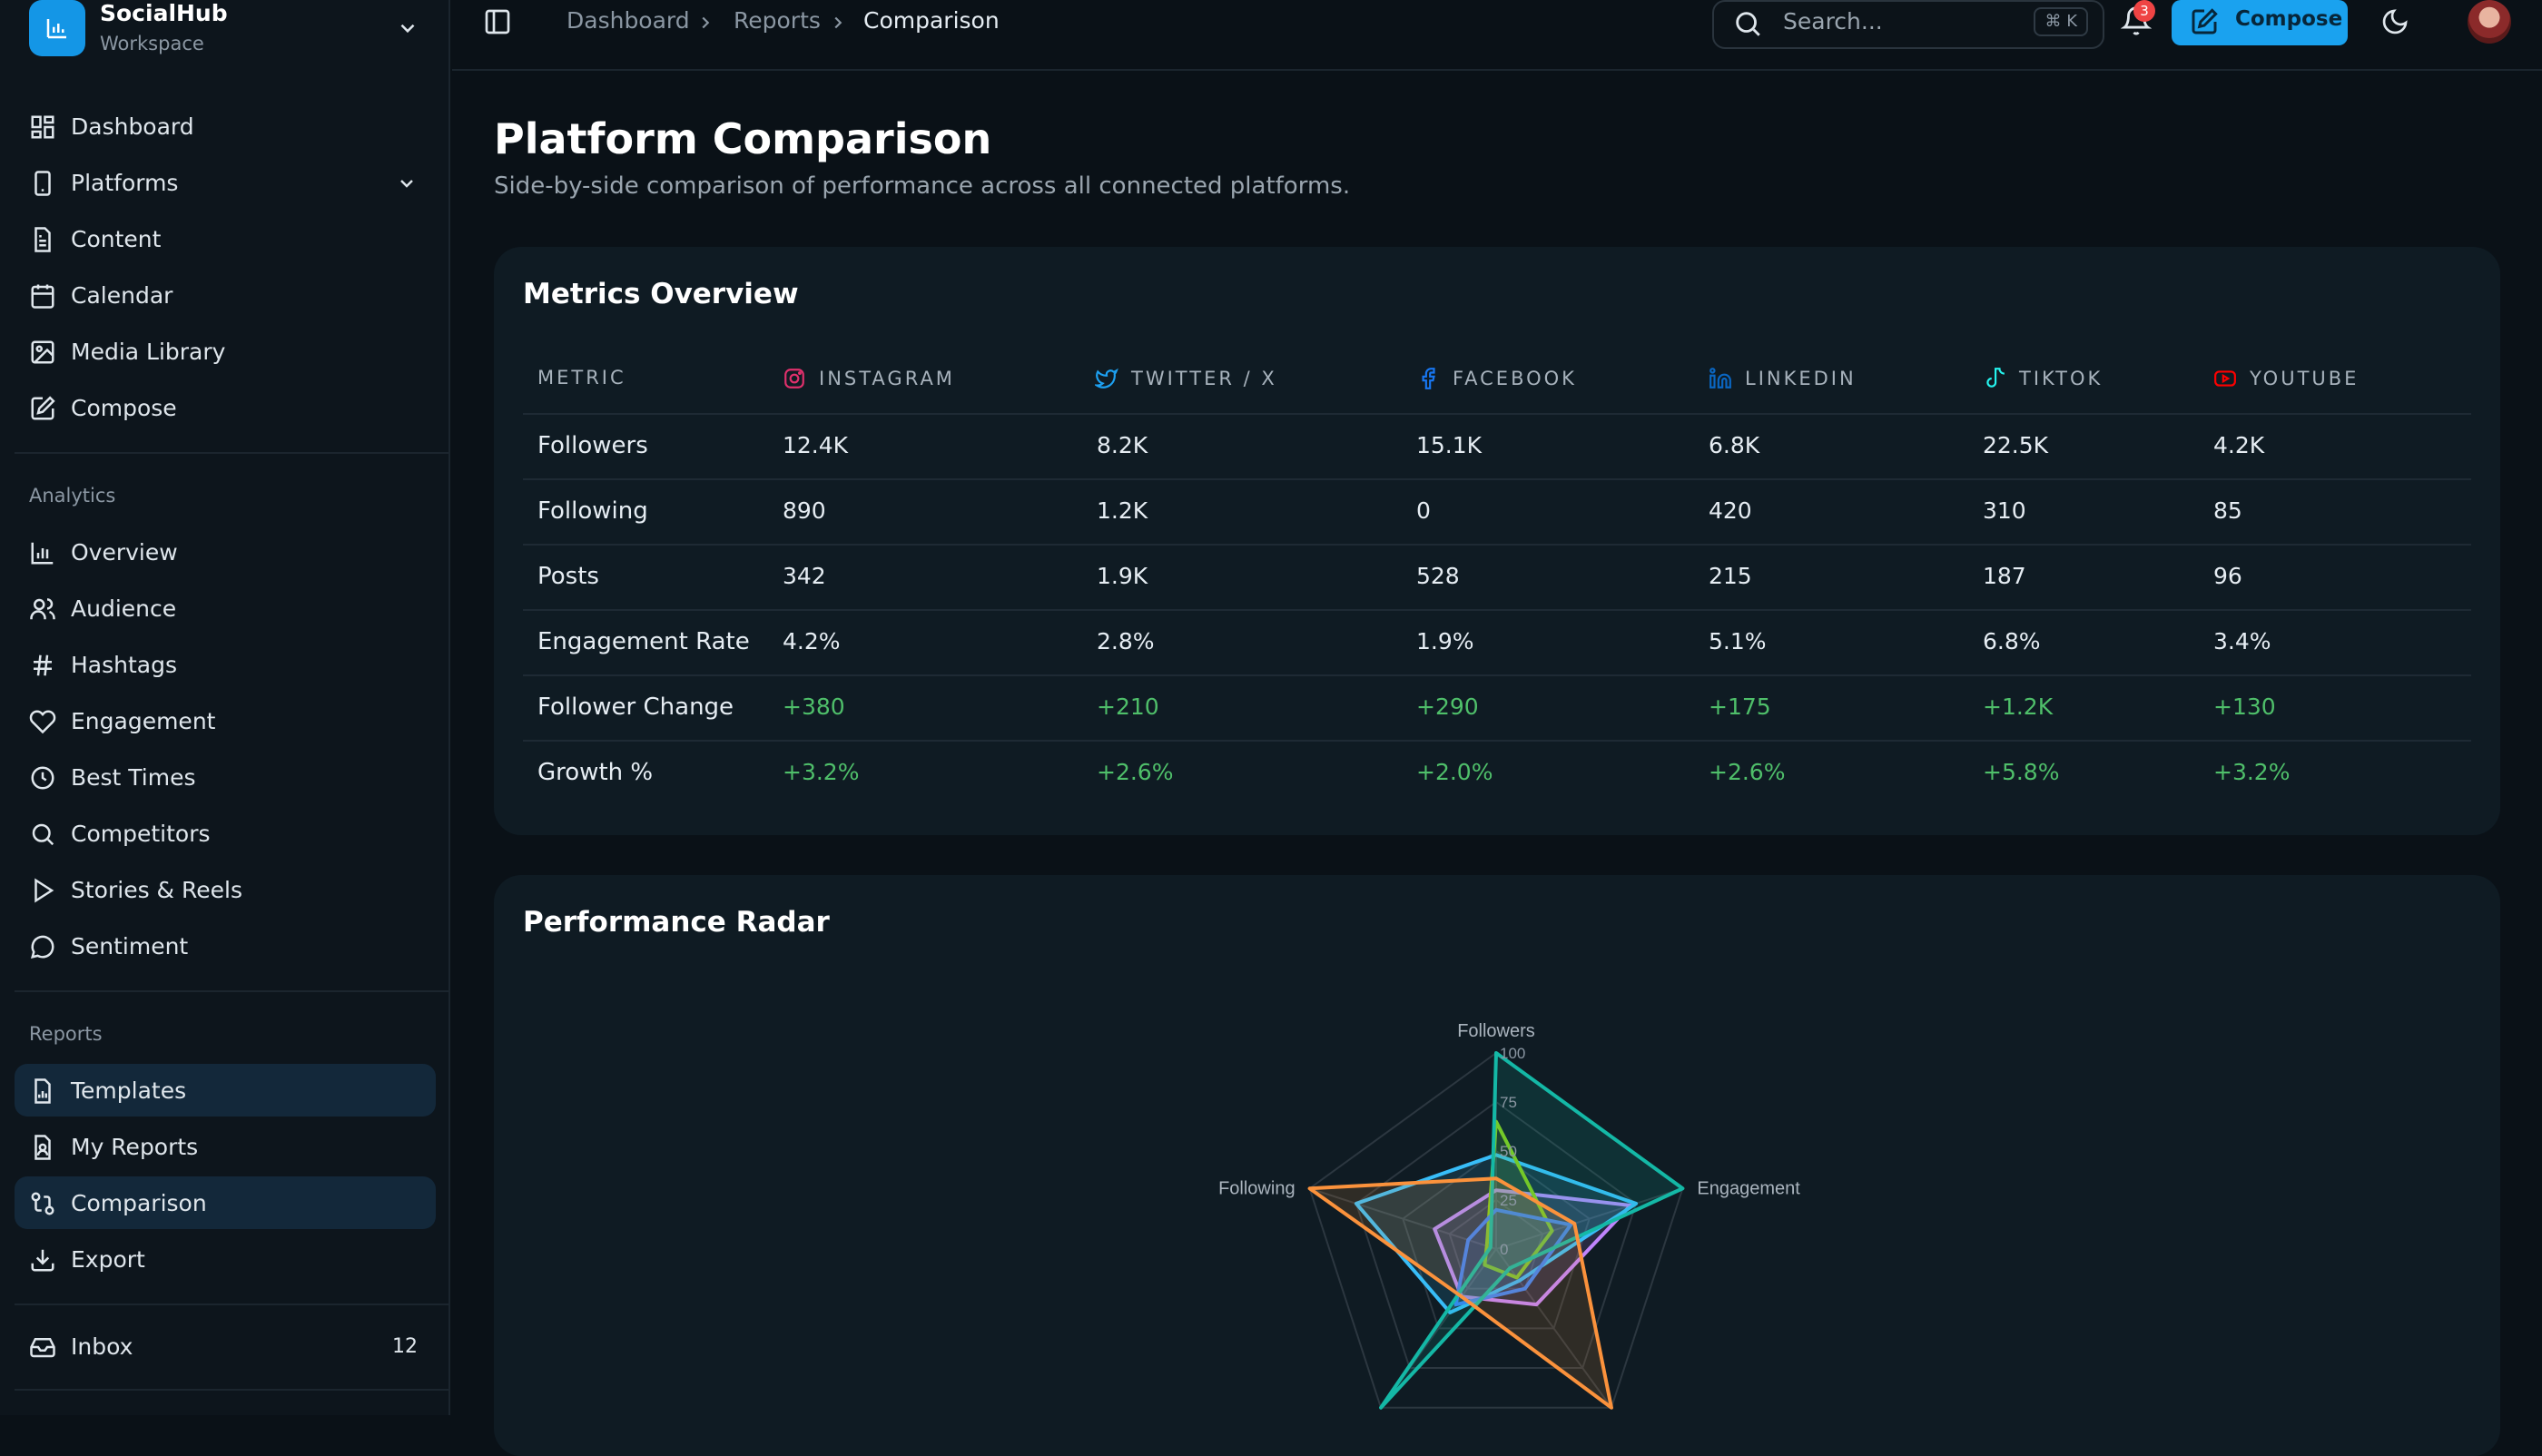  What do you see at coordinates (1428, 378) in the screenshot?
I see `facebook-icon` at bounding box center [1428, 378].